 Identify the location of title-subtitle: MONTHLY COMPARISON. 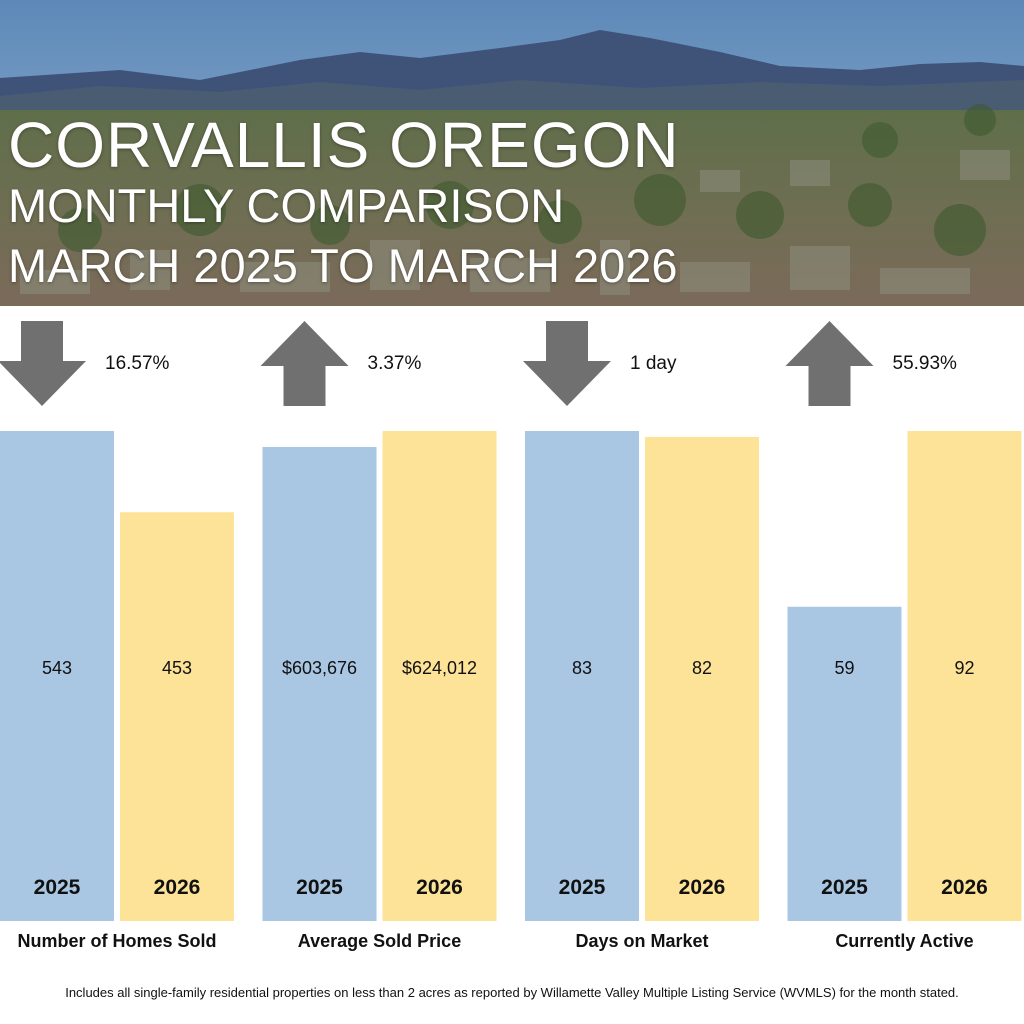
(286, 205).